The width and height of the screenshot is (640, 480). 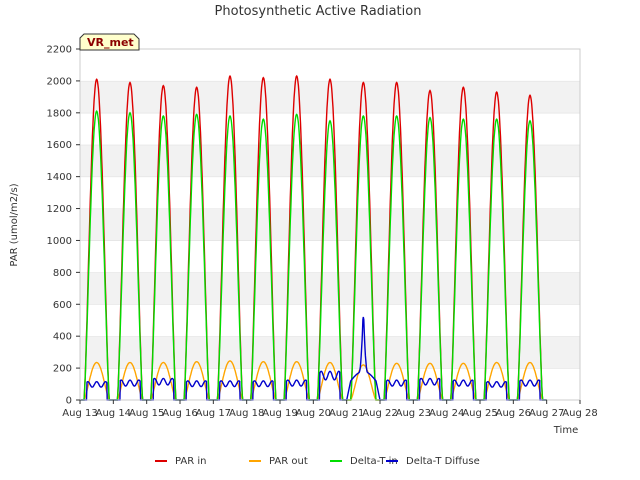 I want to click on y-tick-label: 0, so click(x=69, y=401).